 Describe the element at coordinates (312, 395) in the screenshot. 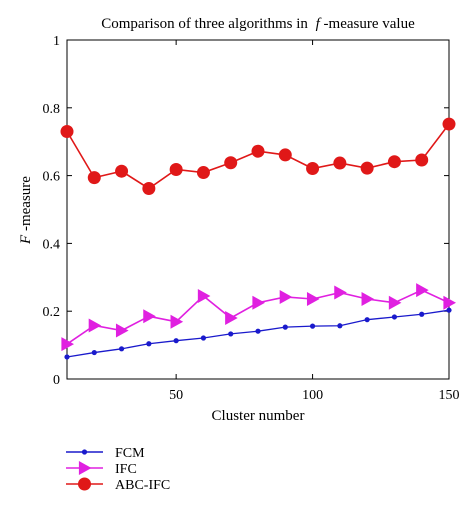

I see `x-tick-label: 100` at that location.